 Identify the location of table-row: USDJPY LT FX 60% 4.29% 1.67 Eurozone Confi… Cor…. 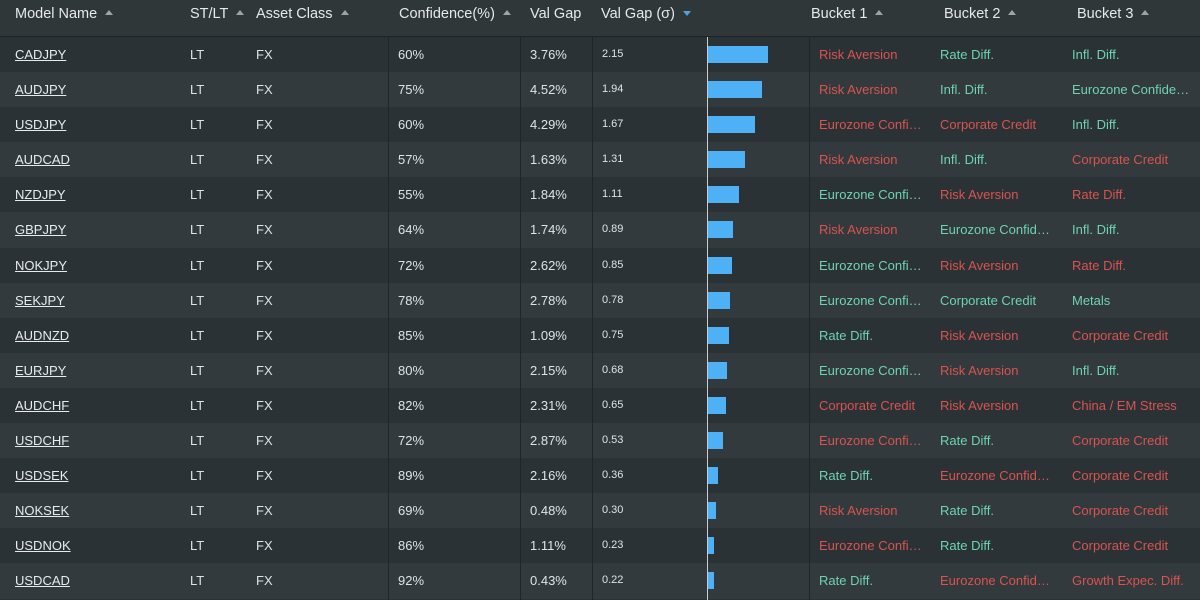
(600, 125).